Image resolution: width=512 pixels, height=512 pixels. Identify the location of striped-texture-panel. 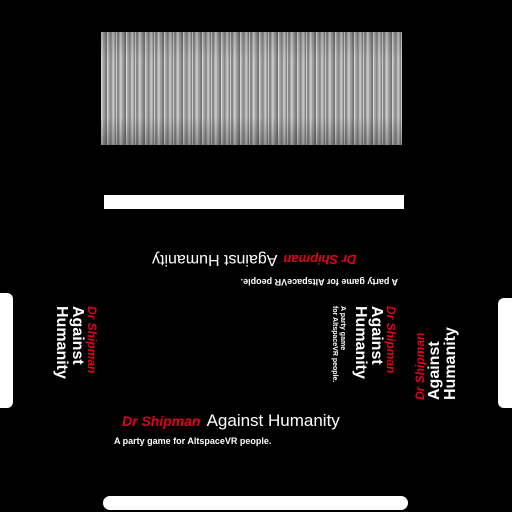
(251, 88).